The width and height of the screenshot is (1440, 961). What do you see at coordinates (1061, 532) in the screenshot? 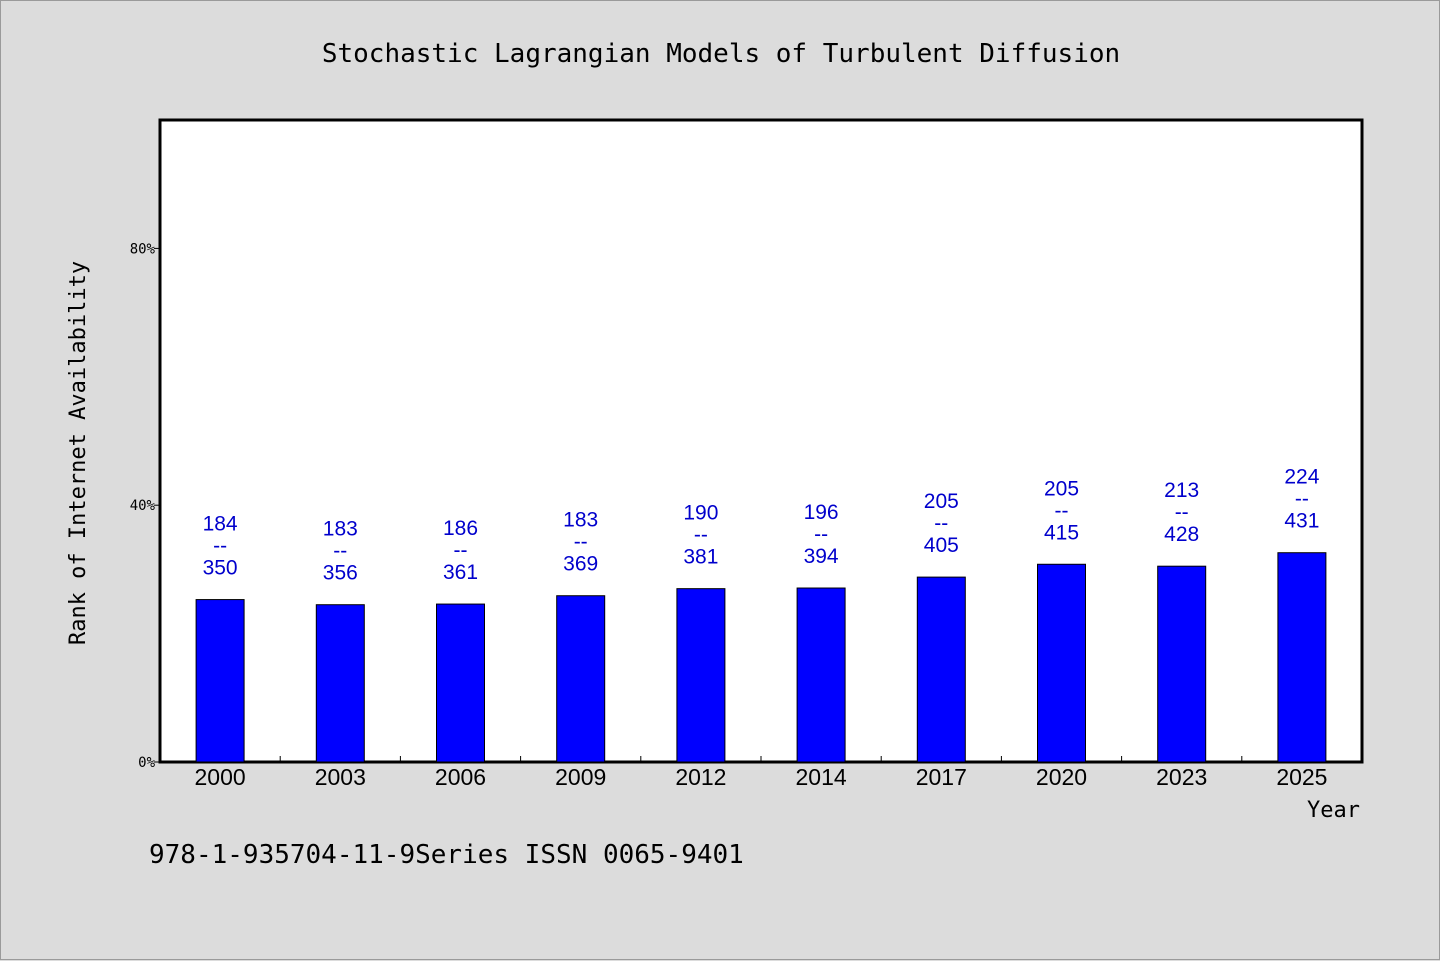
I see `data-label: 415` at bounding box center [1061, 532].